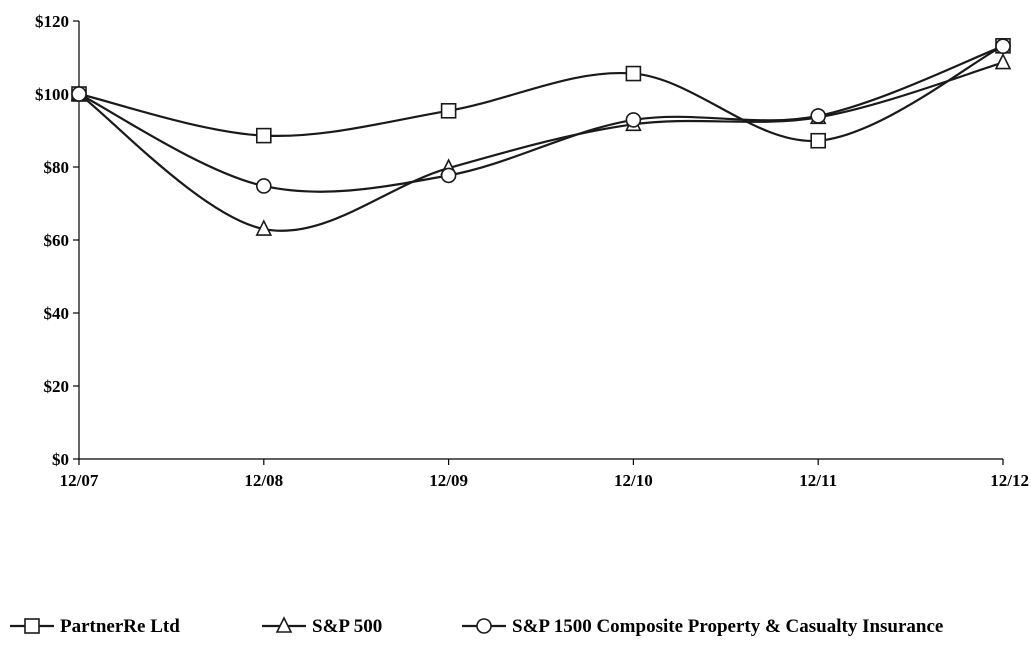 The height and width of the screenshot is (646, 1031). I want to click on x-tick-label: 12/10, so click(633, 480).